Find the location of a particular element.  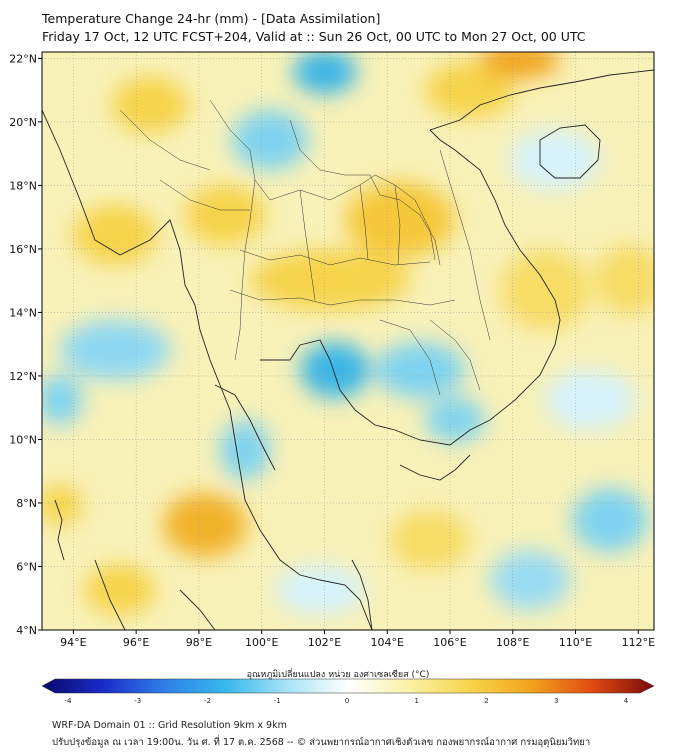

colorbar-tick-label: 0 is located at coordinates (347, 701).